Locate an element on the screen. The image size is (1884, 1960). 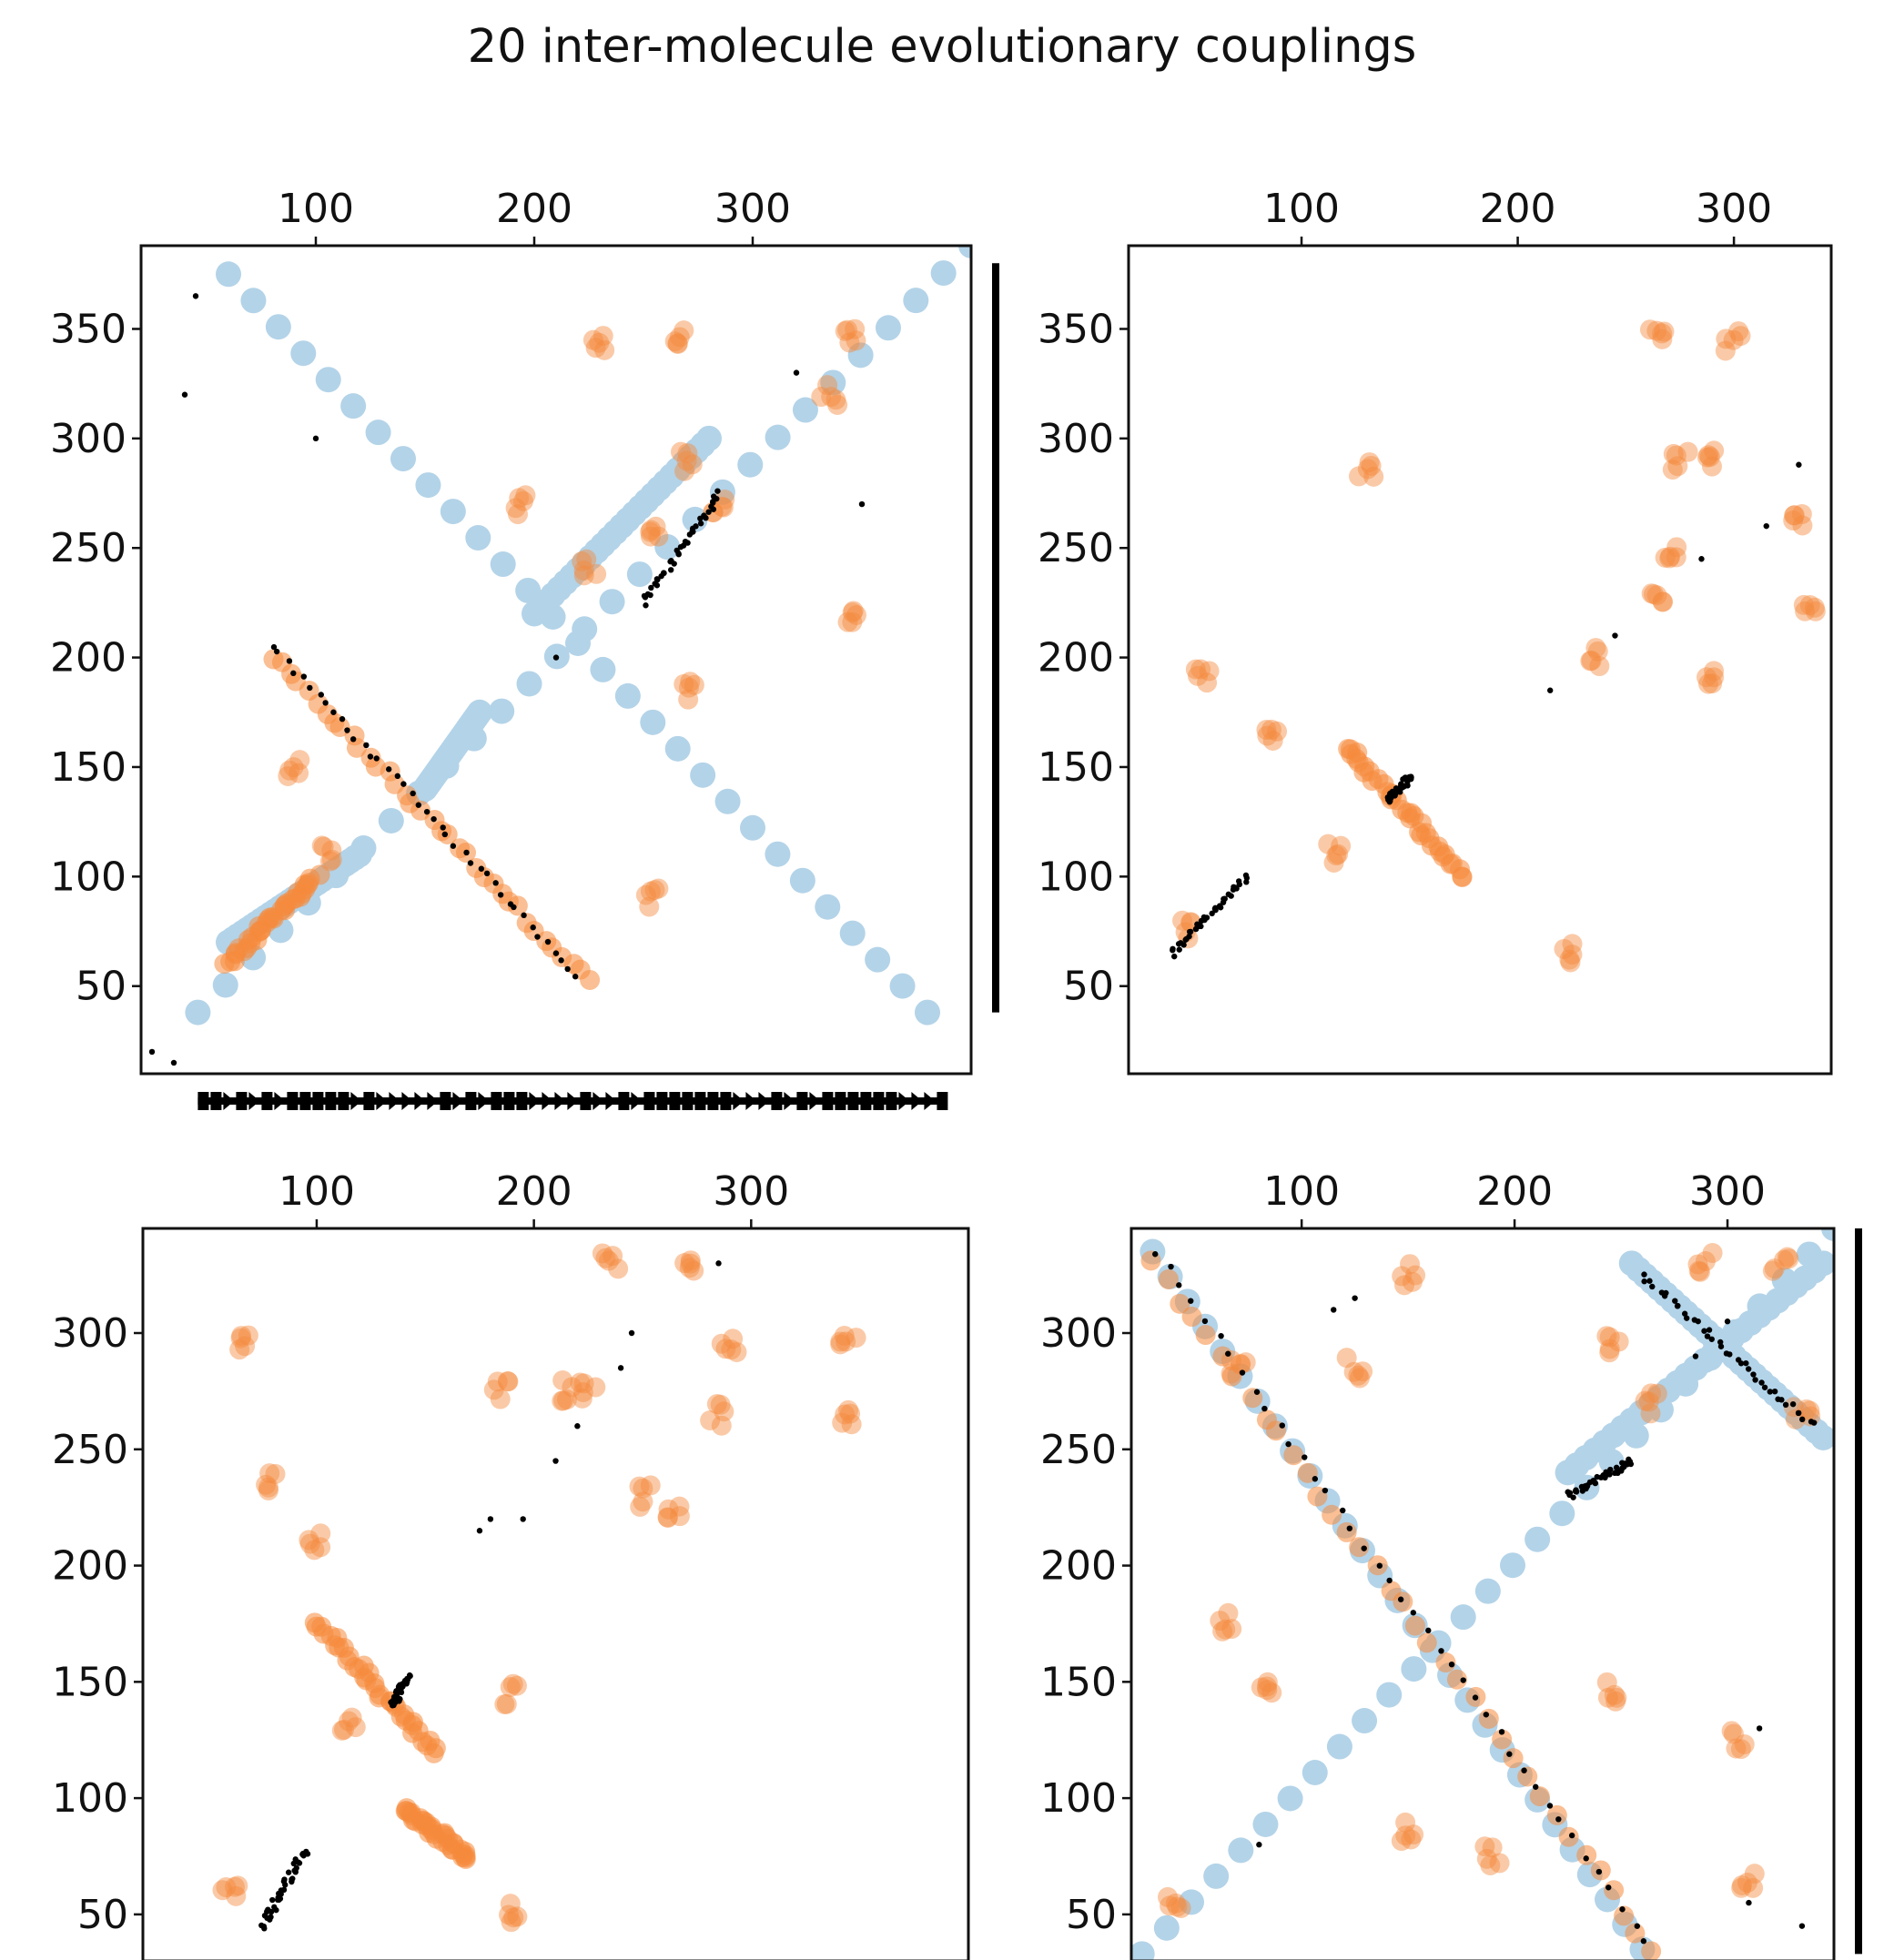
plot-area is located at coordinates (1483, 1594).